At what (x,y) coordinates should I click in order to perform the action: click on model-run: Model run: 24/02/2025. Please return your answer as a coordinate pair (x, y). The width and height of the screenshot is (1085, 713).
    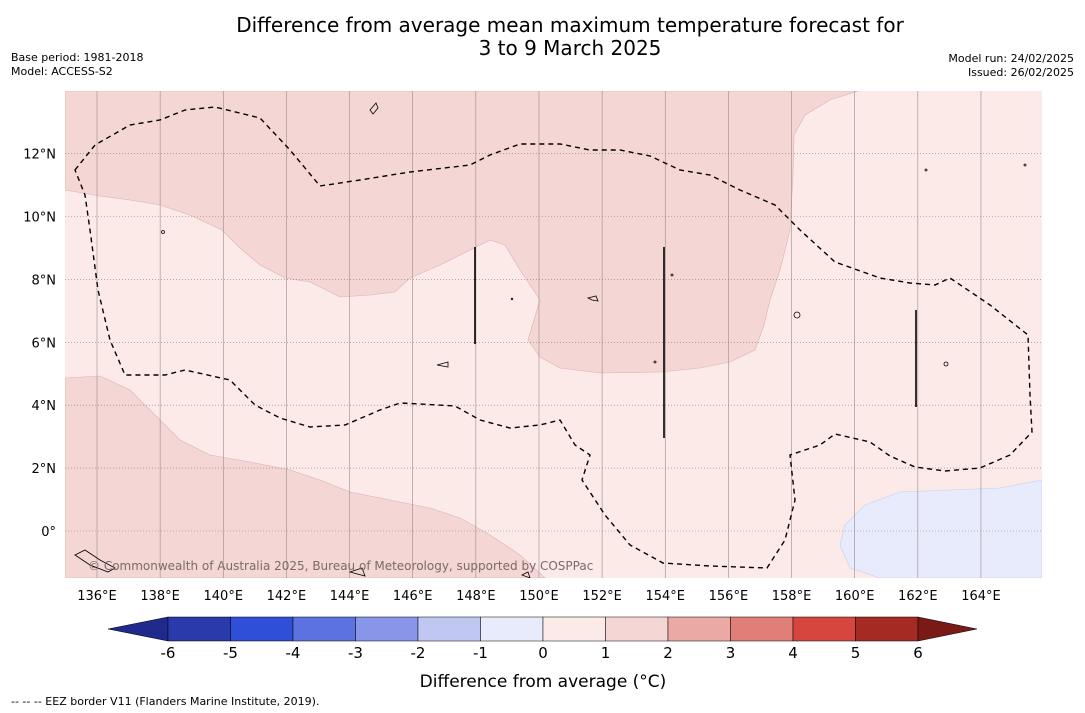
    Looking at the image, I should click on (1011, 58).